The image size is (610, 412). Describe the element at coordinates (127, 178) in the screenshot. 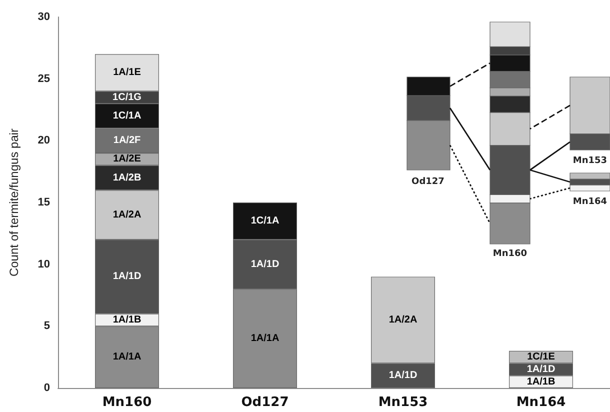

I see `series-label: 1A/2B` at that location.